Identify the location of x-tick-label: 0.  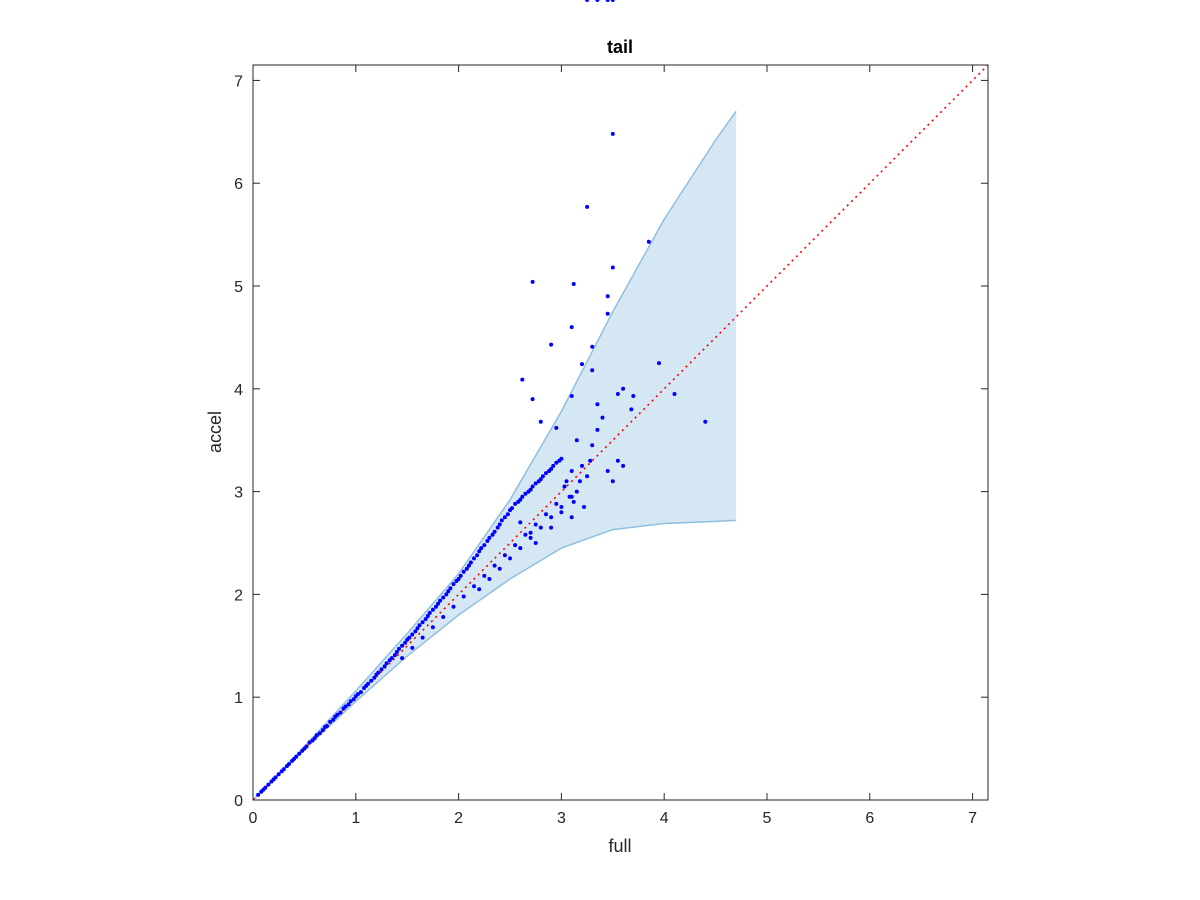
(253, 818).